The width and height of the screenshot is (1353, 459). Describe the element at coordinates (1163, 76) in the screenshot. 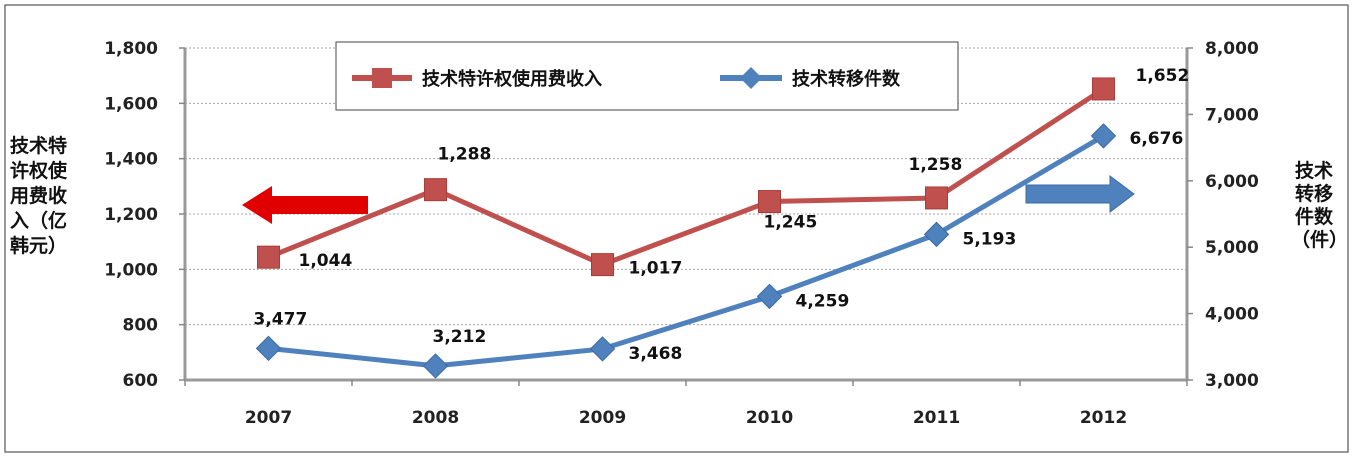

I see `data-label-series-0: 1,652` at that location.